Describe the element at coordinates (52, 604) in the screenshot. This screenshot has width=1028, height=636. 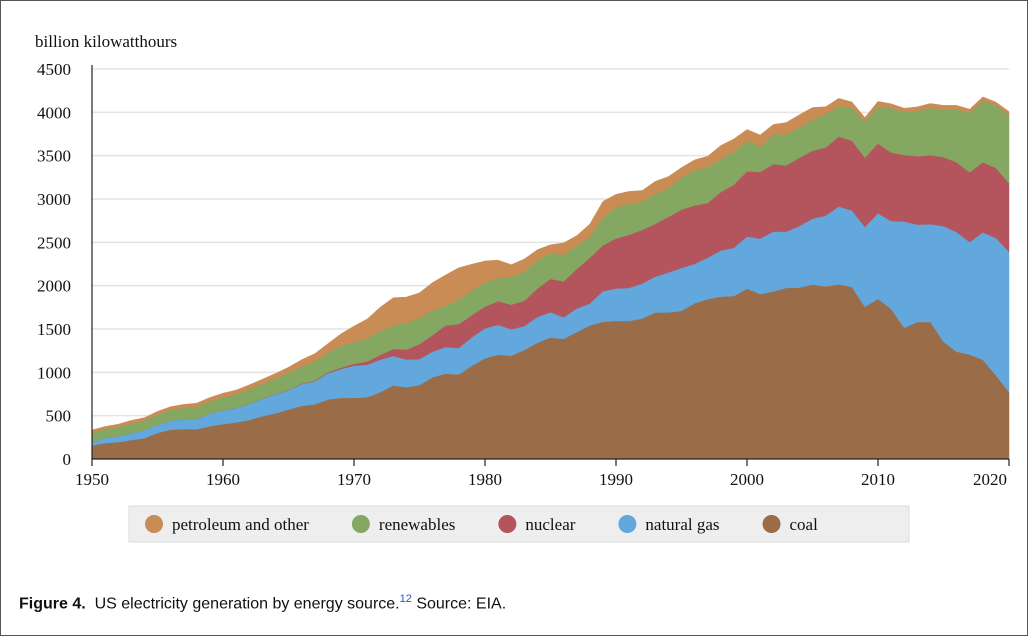
I see `caption-label: Figure 4.` at that location.